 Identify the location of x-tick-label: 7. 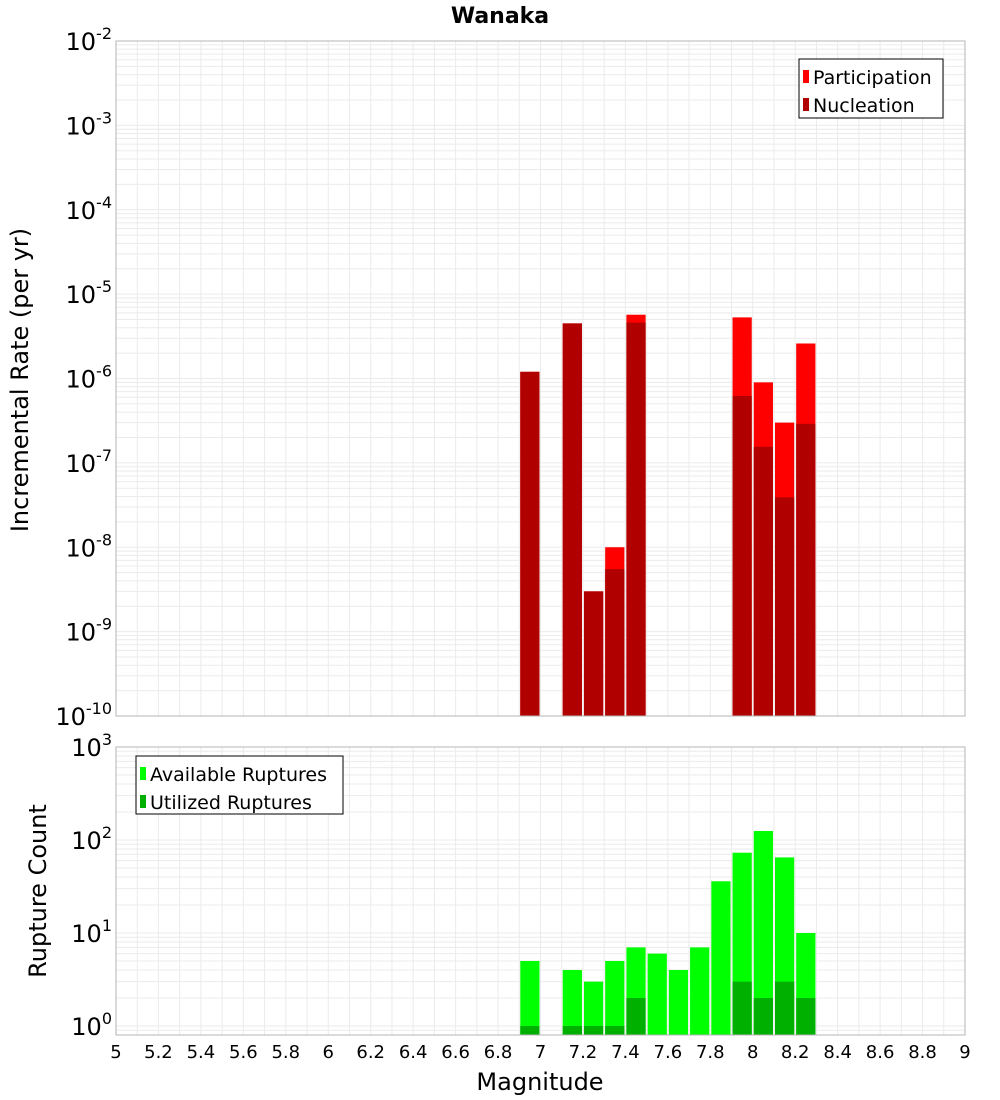
(540, 1052).